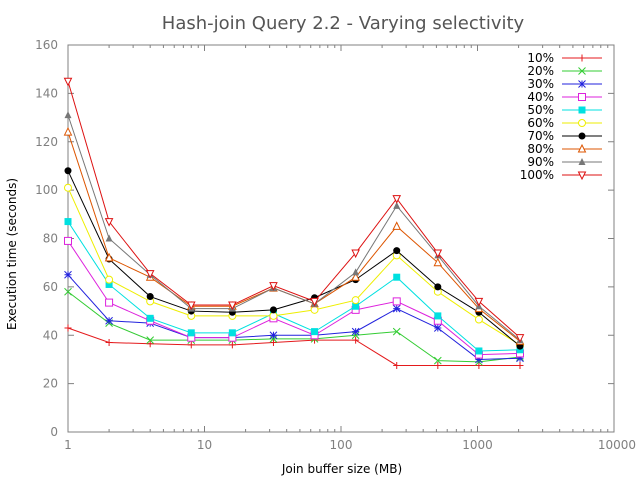  Describe the element at coordinates (617, 445) in the screenshot. I see `x-tick-label: 10000` at that location.